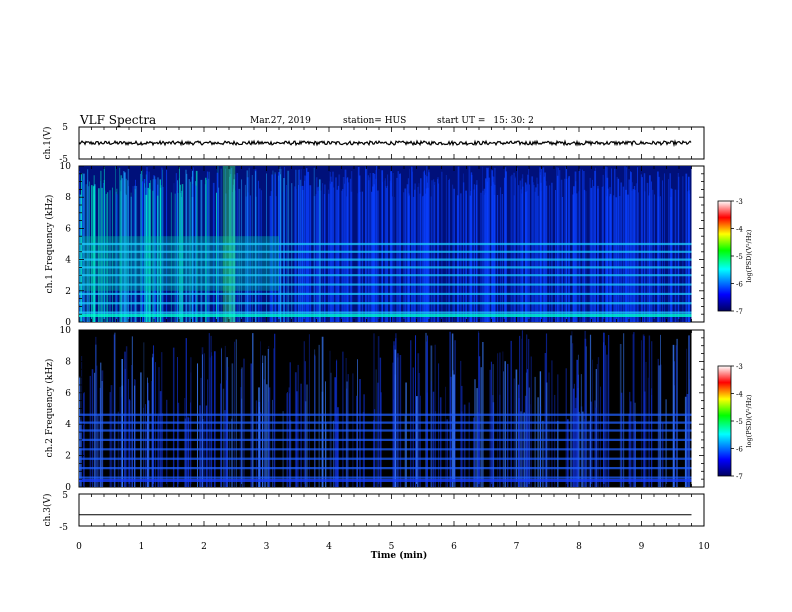 This screenshot has width=792, height=612. What do you see at coordinates (375, 121) in the screenshot?
I see `station-label: station= HUS` at bounding box center [375, 121].